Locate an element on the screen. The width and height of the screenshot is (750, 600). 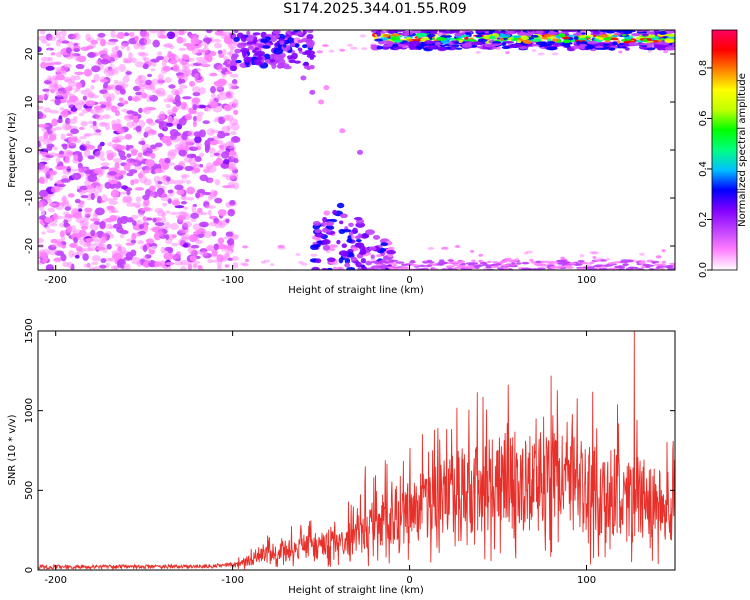
spectrogram-x-tick-label: 0 is located at coordinates (409, 280).